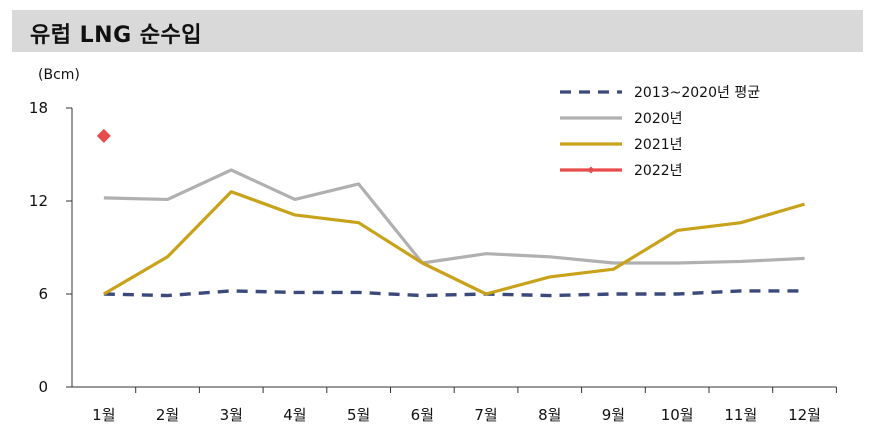  Describe the element at coordinates (677, 415) in the screenshot. I see `x-tick-label: 10월` at that location.